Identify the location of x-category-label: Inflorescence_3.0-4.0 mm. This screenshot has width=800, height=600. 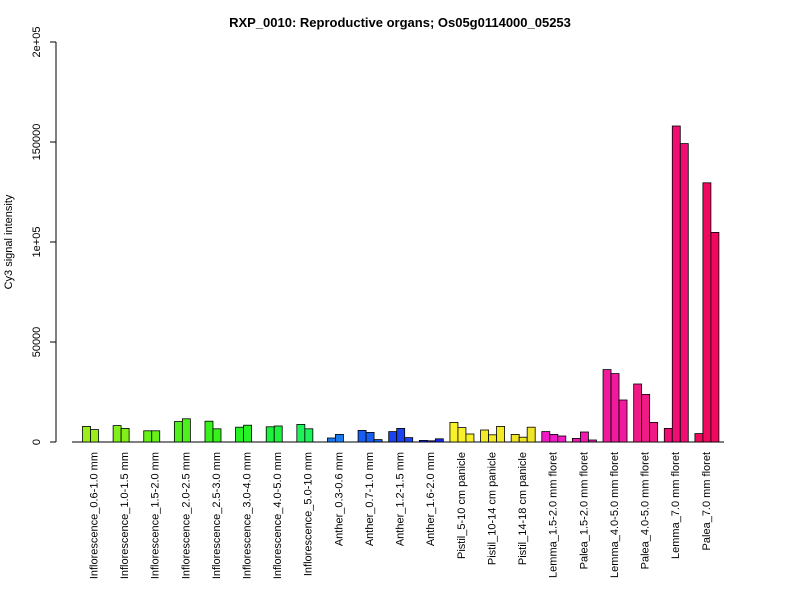
(248, 515).